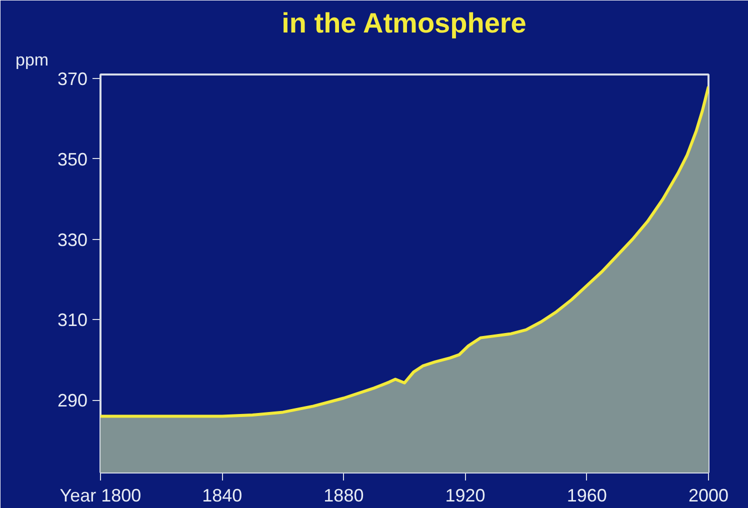 The width and height of the screenshot is (748, 508). I want to click on y-tick-label: 370, so click(72, 79).